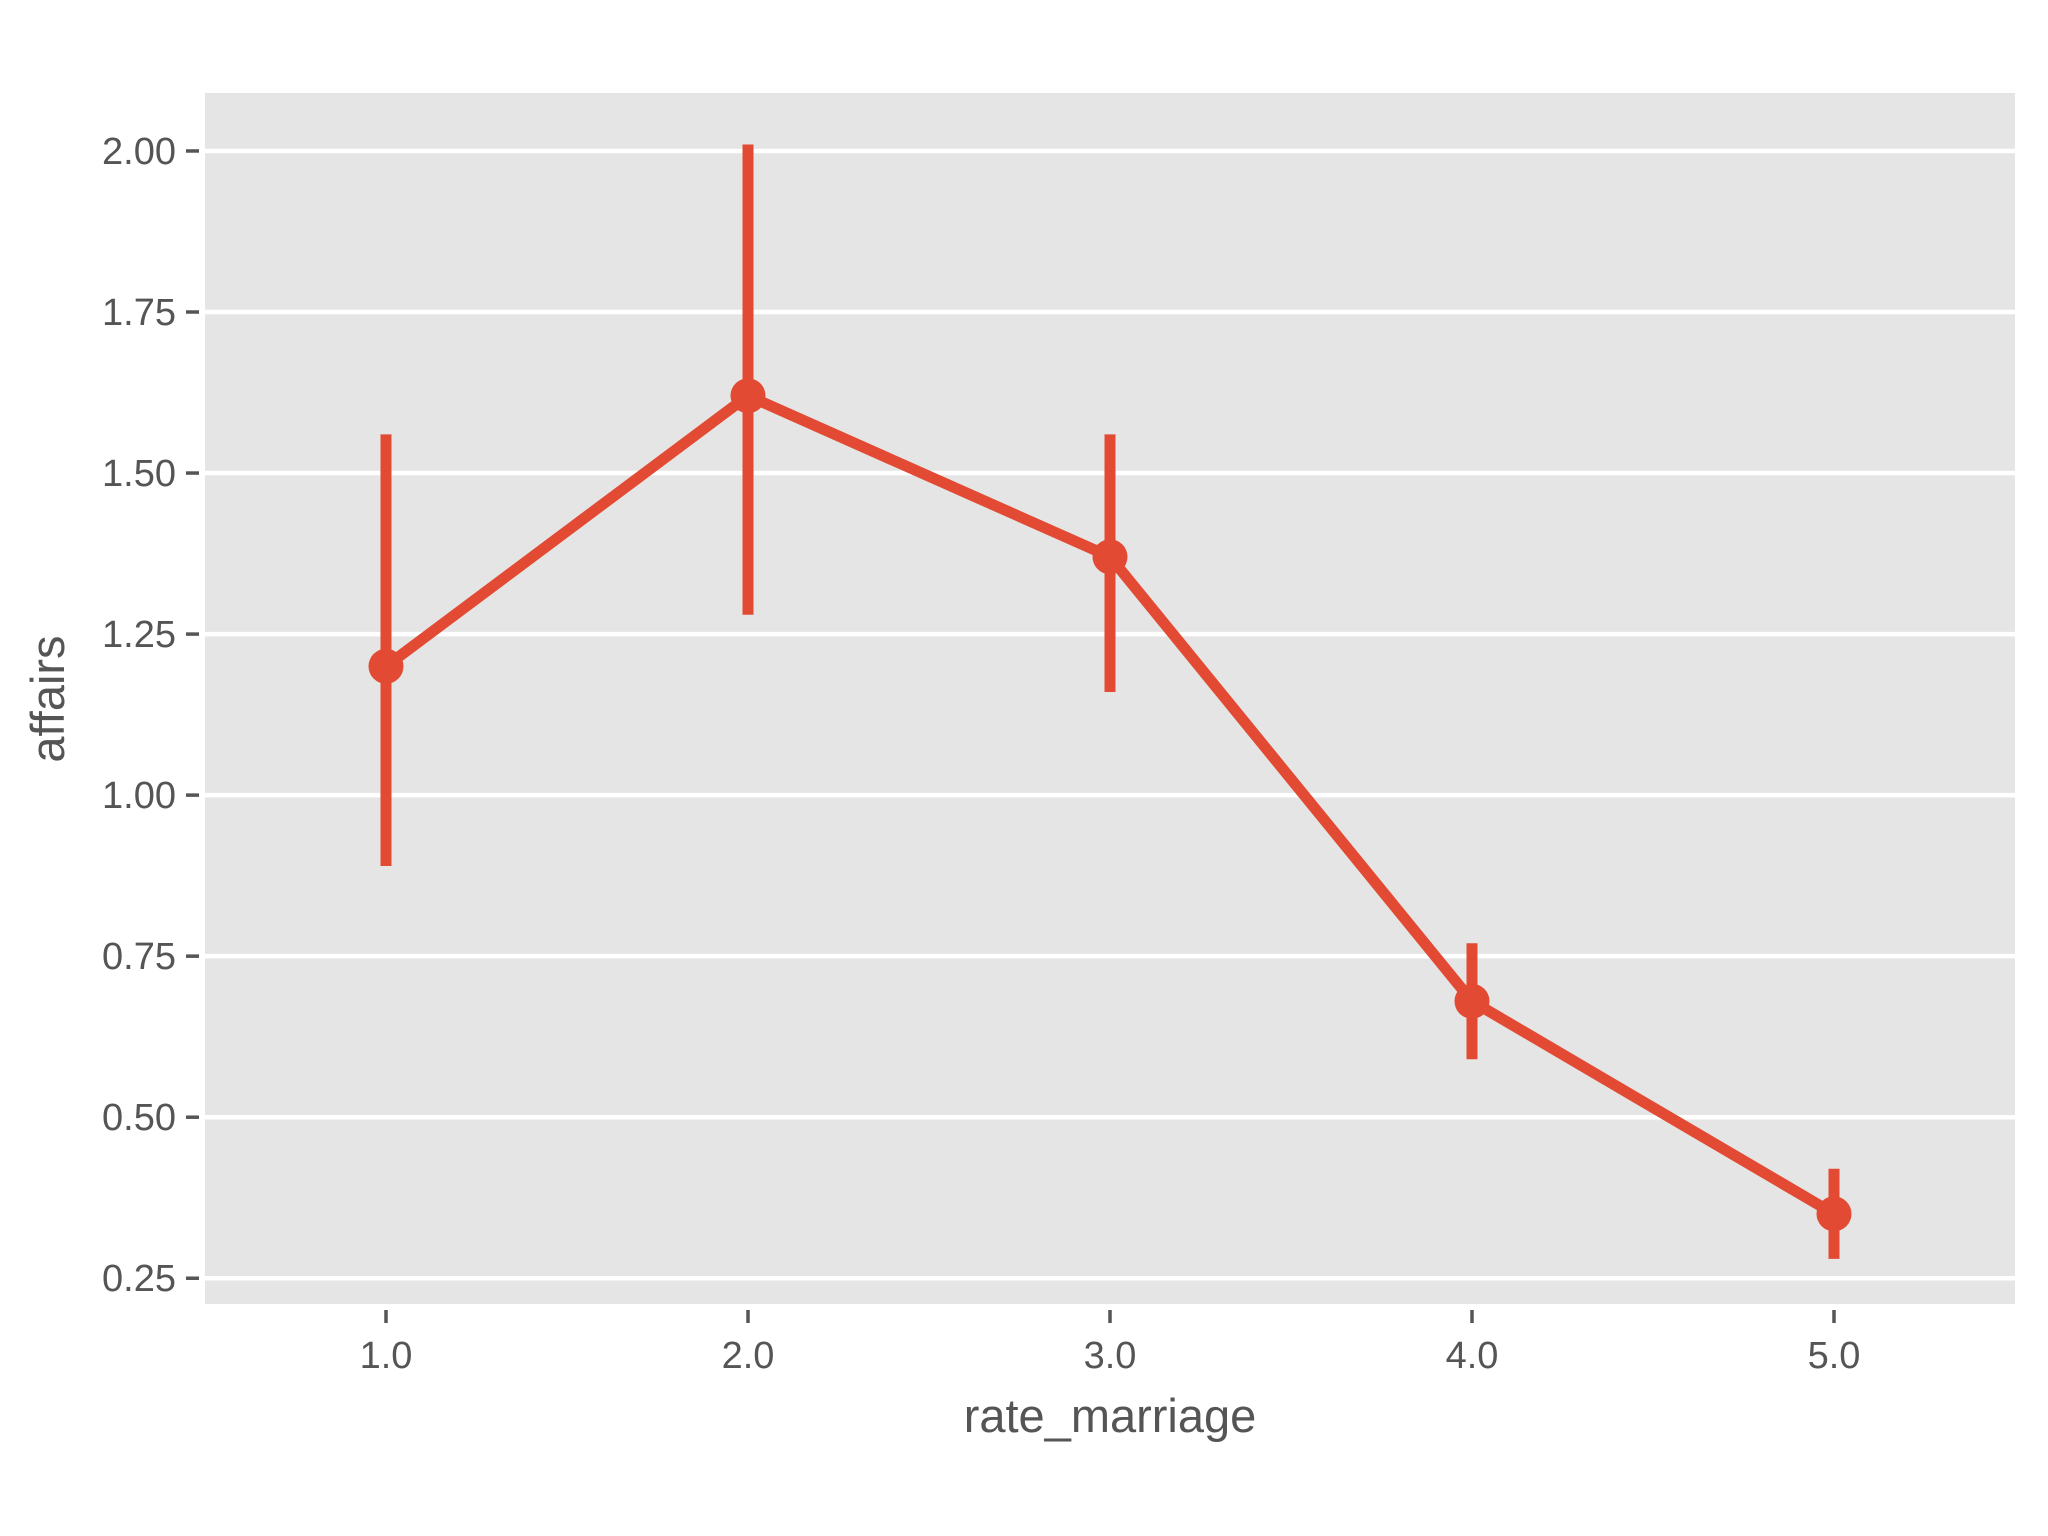  I want to click on y-tick-label: 1.50, so click(139, 474).